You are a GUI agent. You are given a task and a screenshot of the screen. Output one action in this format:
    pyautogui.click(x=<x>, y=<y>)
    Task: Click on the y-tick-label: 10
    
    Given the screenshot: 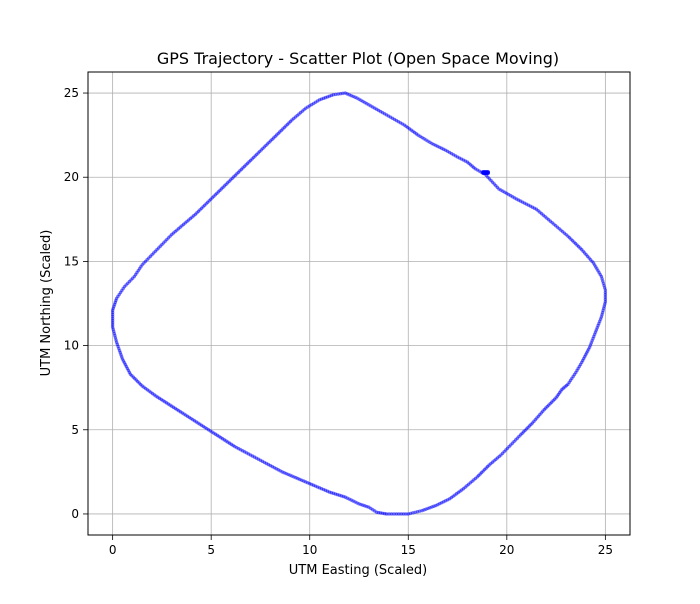 What is the action you would take?
    pyautogui.click(x=71, y=346)
    